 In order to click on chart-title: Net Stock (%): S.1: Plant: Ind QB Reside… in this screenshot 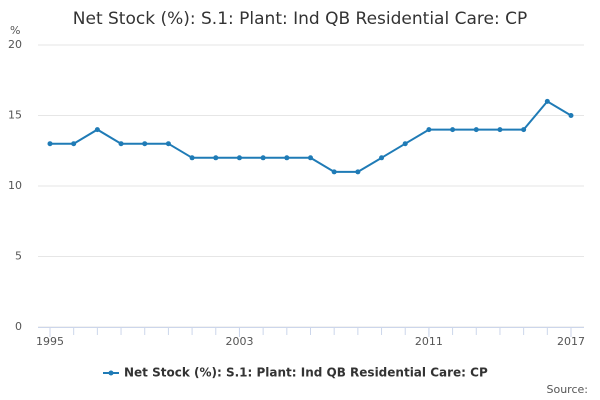, I will do `click(300, 19)`.